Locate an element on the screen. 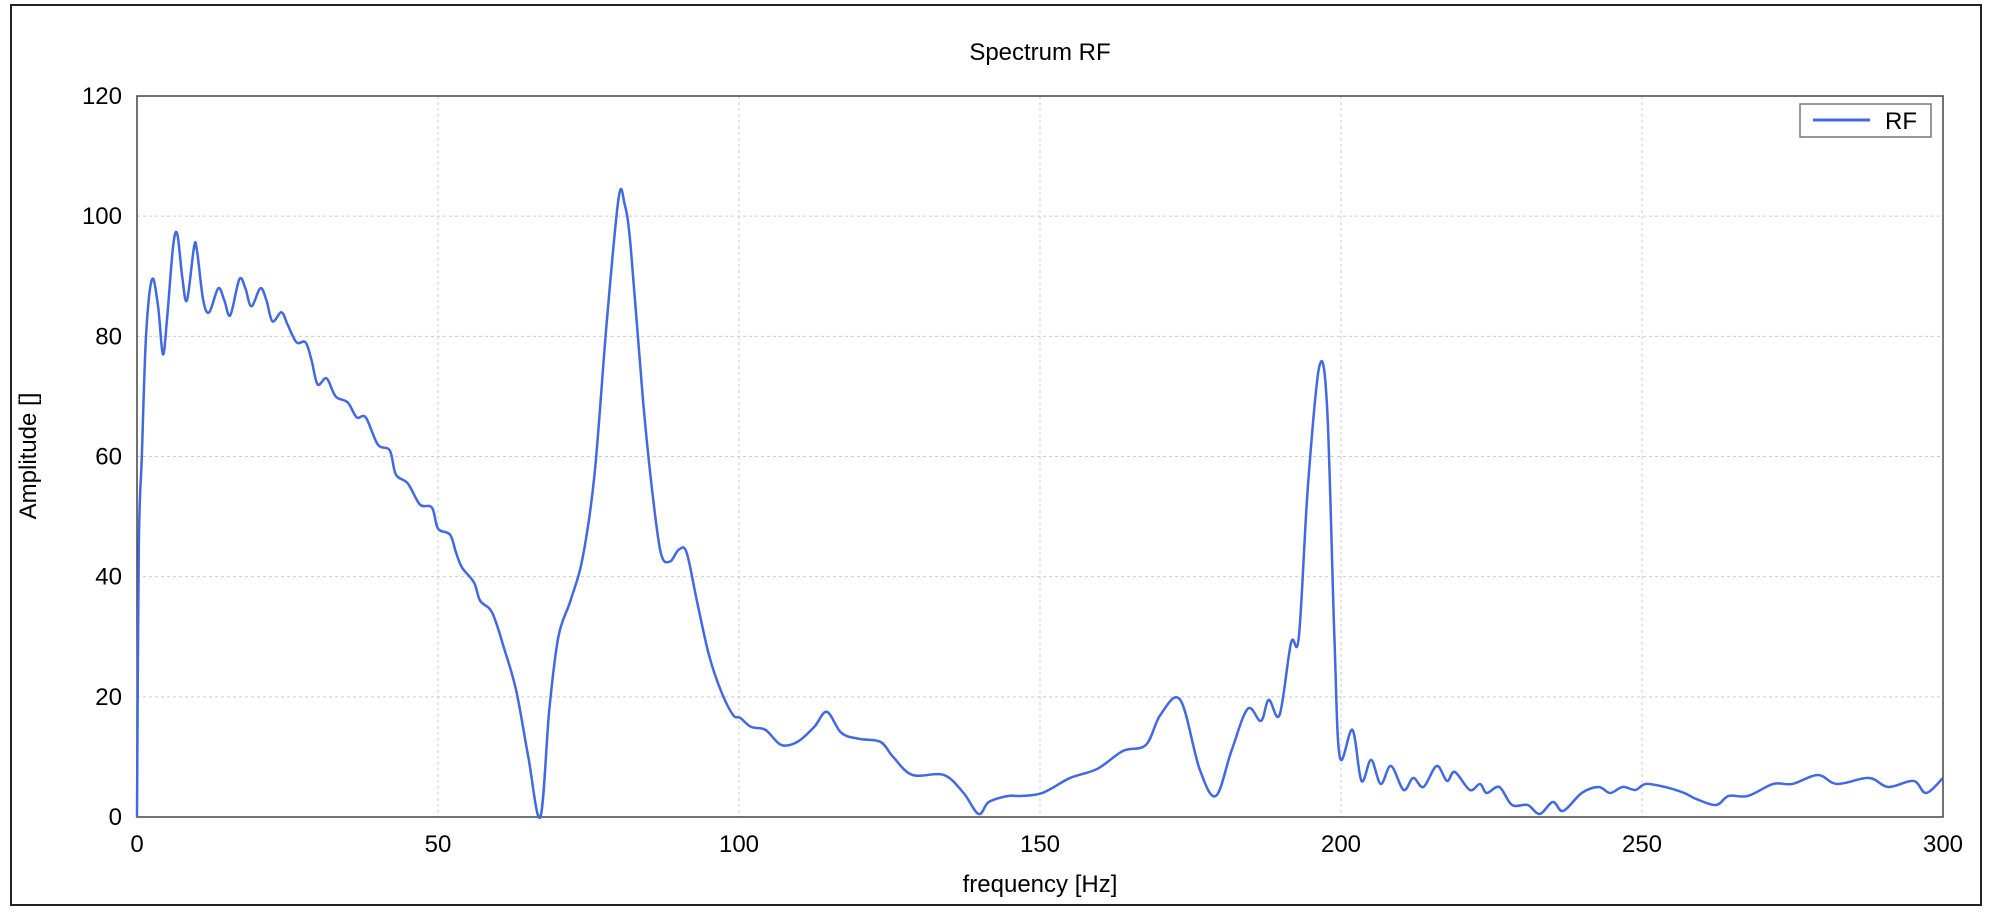 Image resolution: width=2000 pixels, height=919 pixels. y-tick-label: 120 is located at coordinates (102, 96).